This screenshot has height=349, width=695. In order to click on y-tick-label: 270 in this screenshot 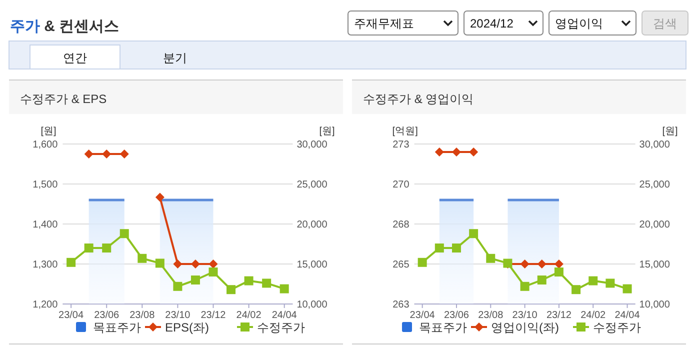, I will do `click(401, 185)`.